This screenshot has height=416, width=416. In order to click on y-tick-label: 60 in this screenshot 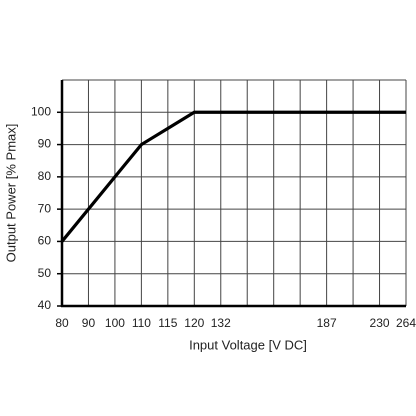, I will do `click(45, 241)`.